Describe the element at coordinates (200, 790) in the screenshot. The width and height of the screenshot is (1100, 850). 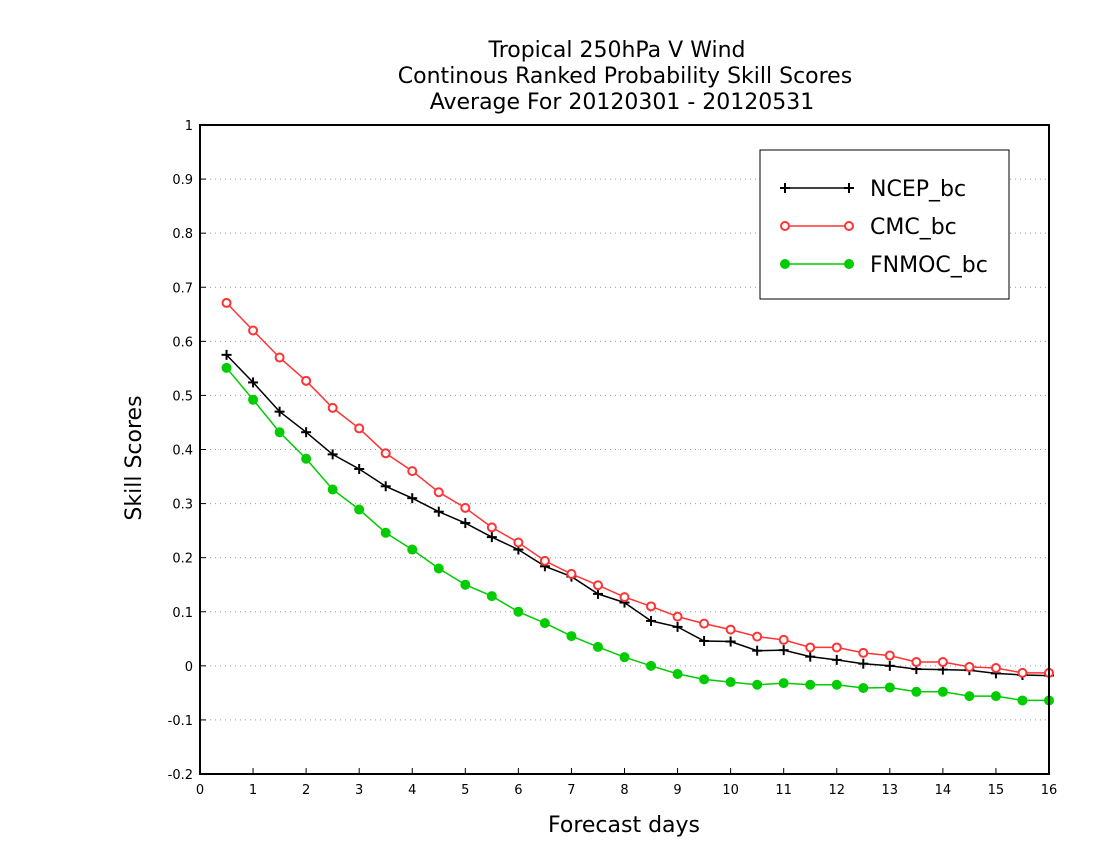
I see `x-tick-label: 0` at that location.